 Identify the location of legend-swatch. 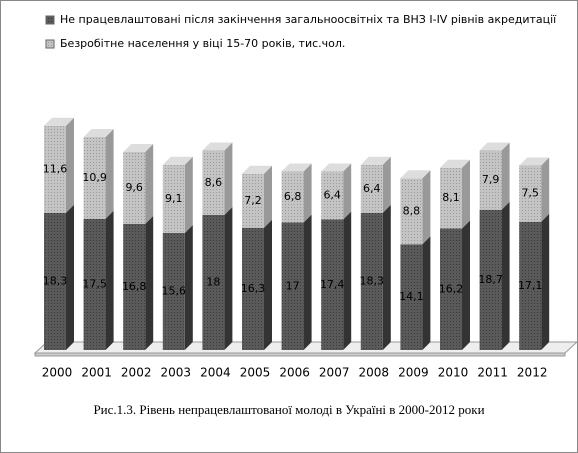
(50, 20).